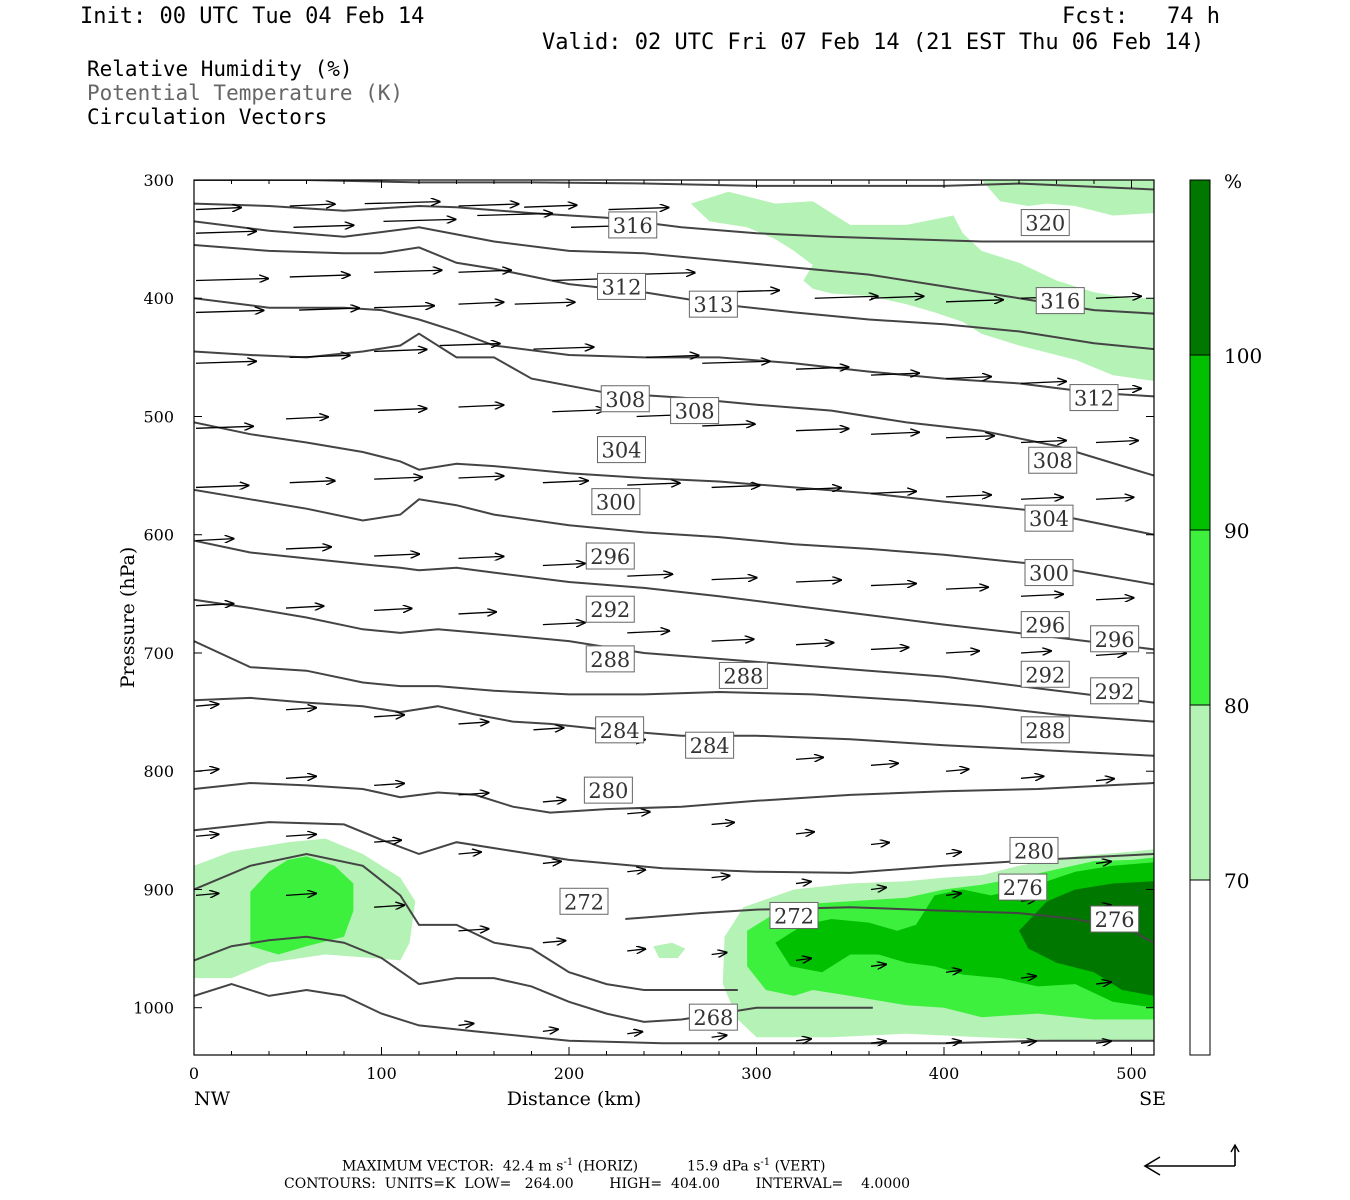 The width and height of the screenshot is (1350, 1200). What do you see at coordinates (220, 69) in the screenshot?
I see `field-relative-humidity: Relative Humidity (%)` at bounding box center [220, 69].